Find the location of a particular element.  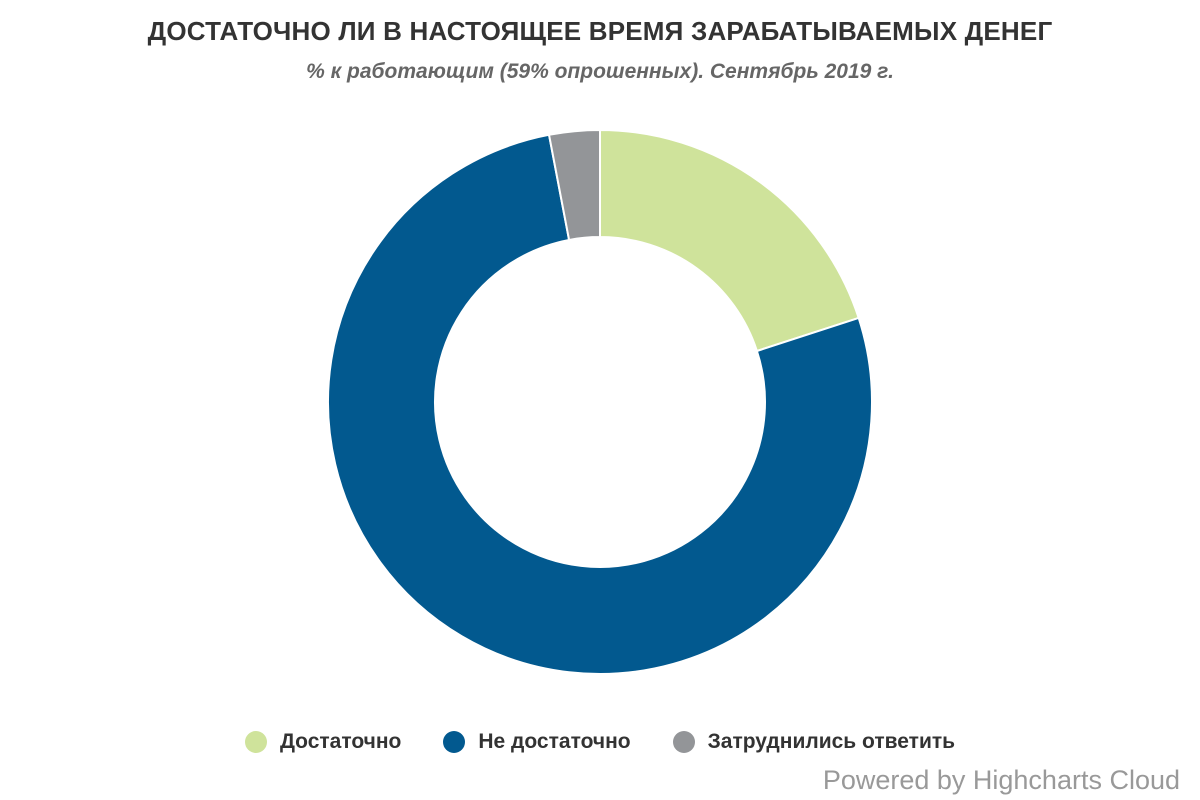

legend-label: Достаточно is located at coordinates (340, 741).